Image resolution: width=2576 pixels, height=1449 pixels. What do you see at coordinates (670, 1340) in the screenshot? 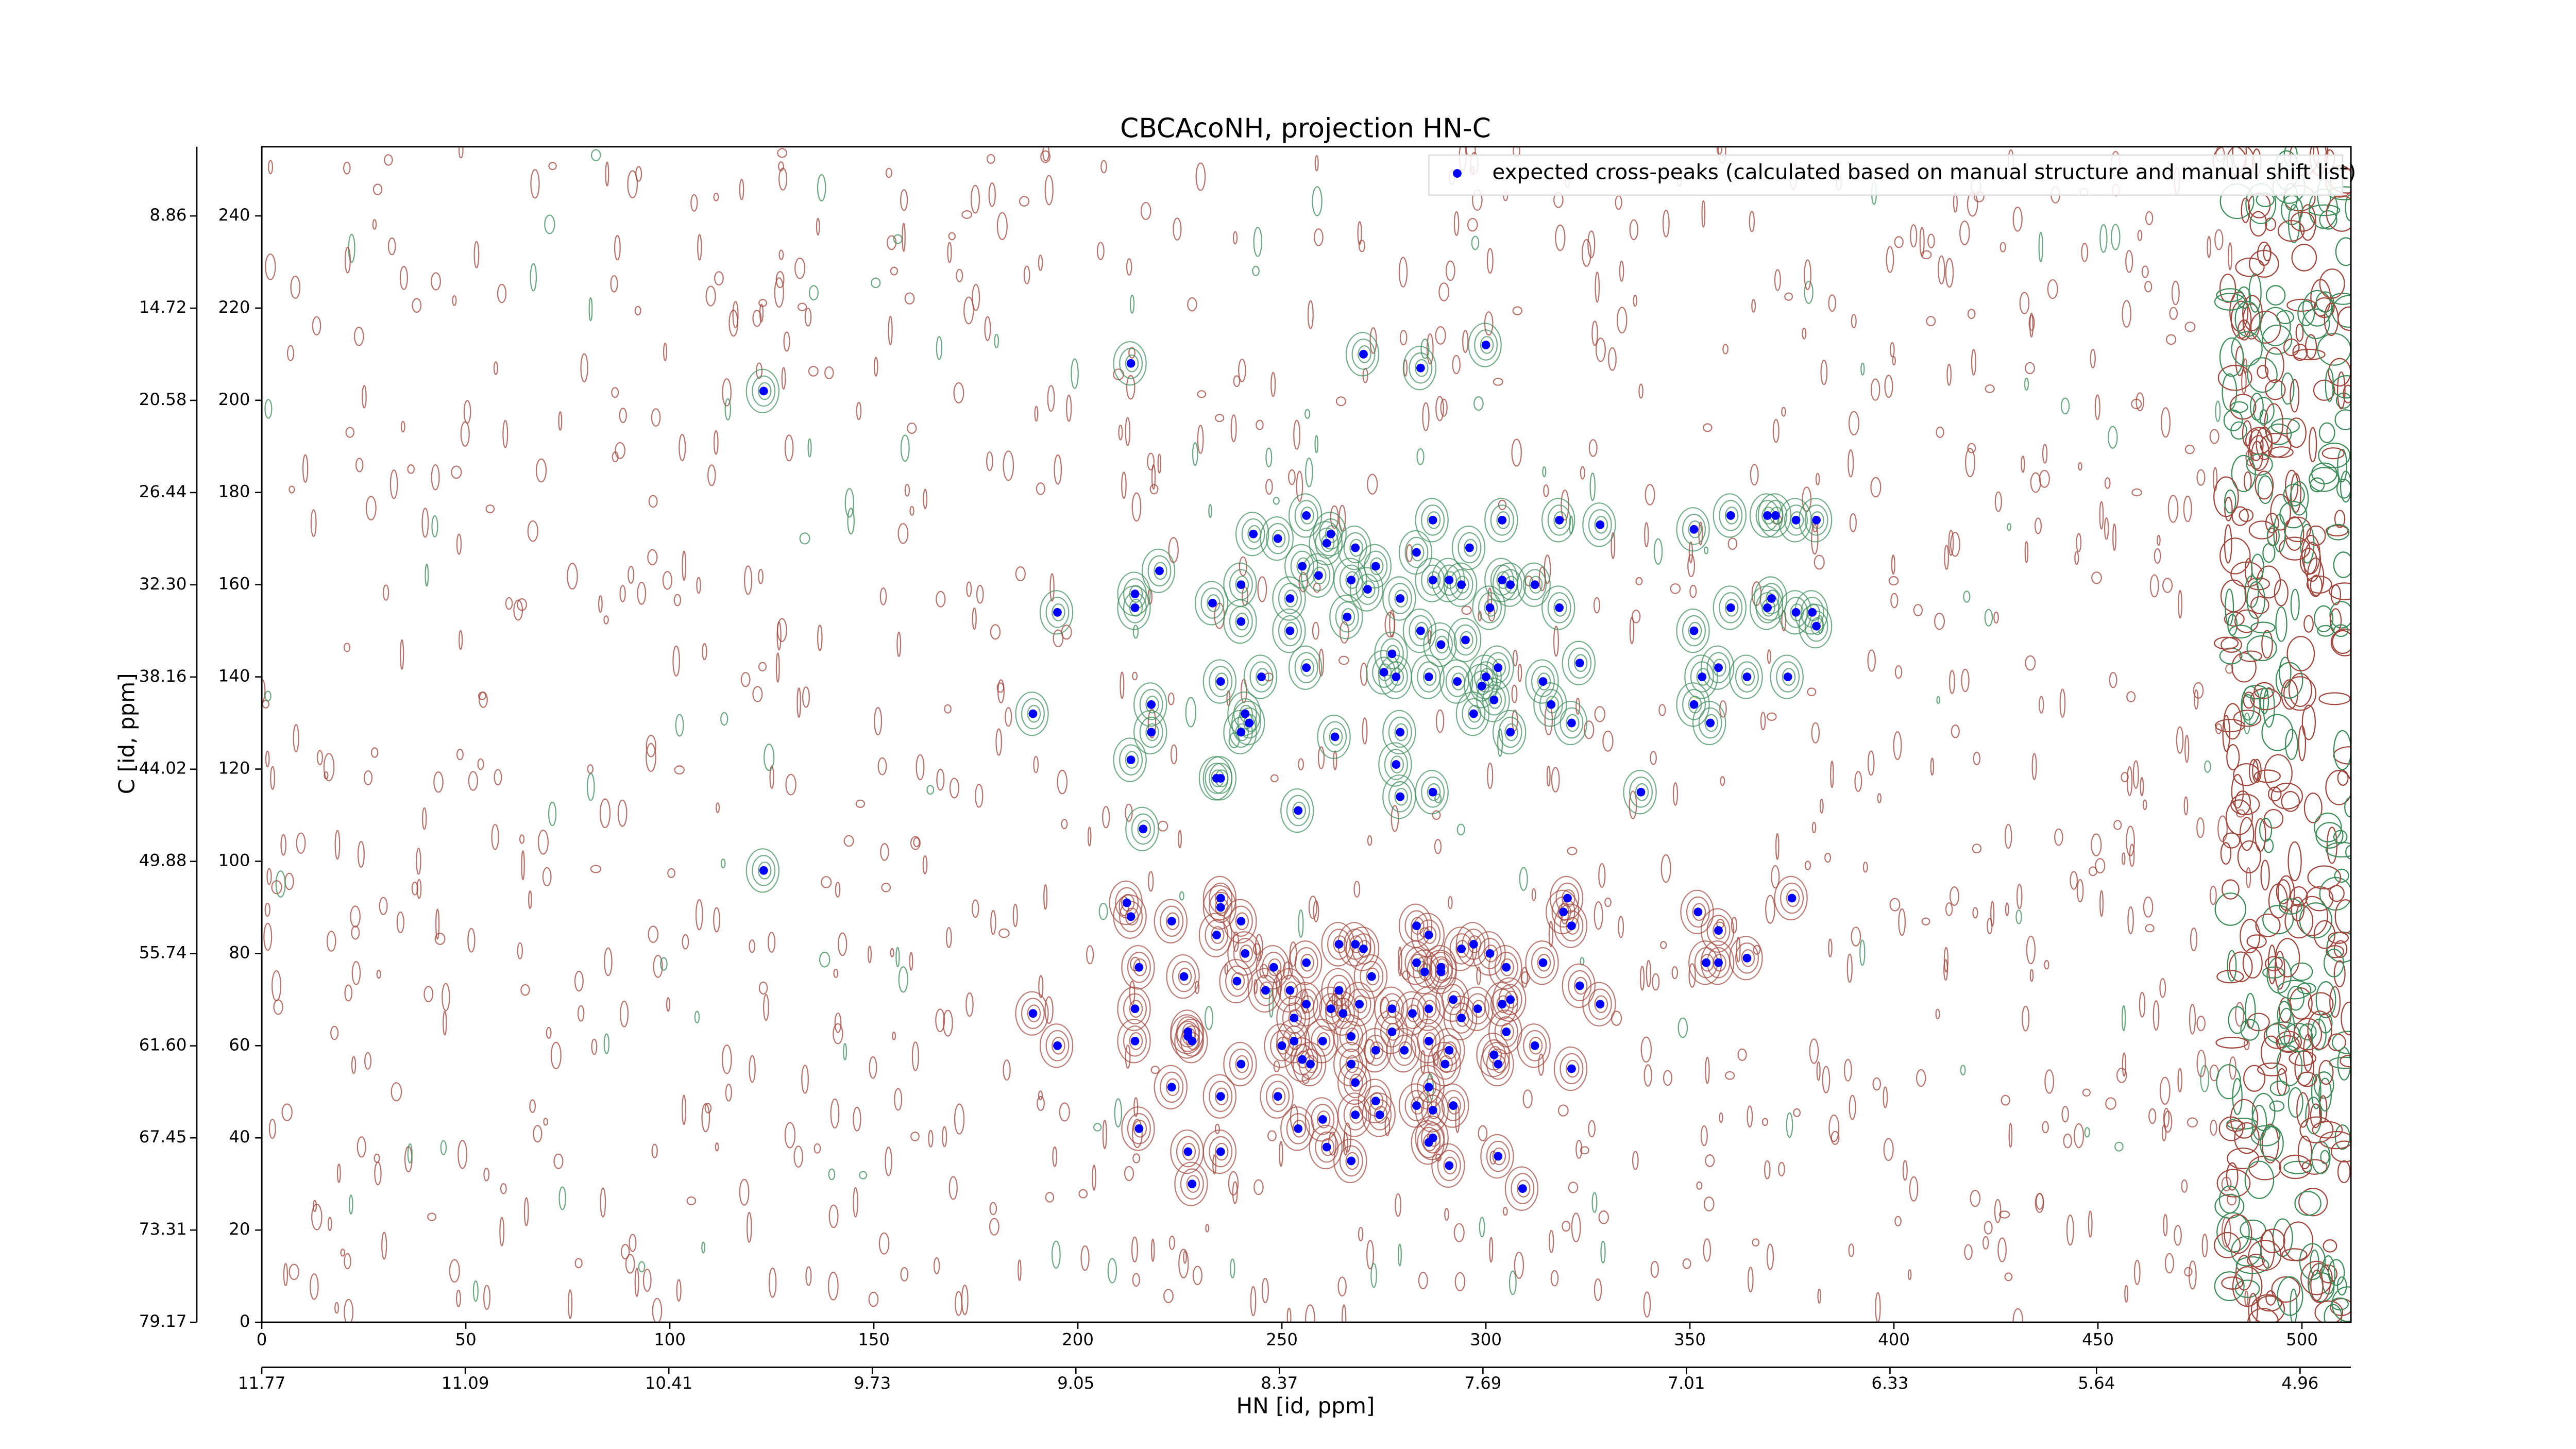
I see `x-tick-label: 100` at bounding box center [670, 1340].